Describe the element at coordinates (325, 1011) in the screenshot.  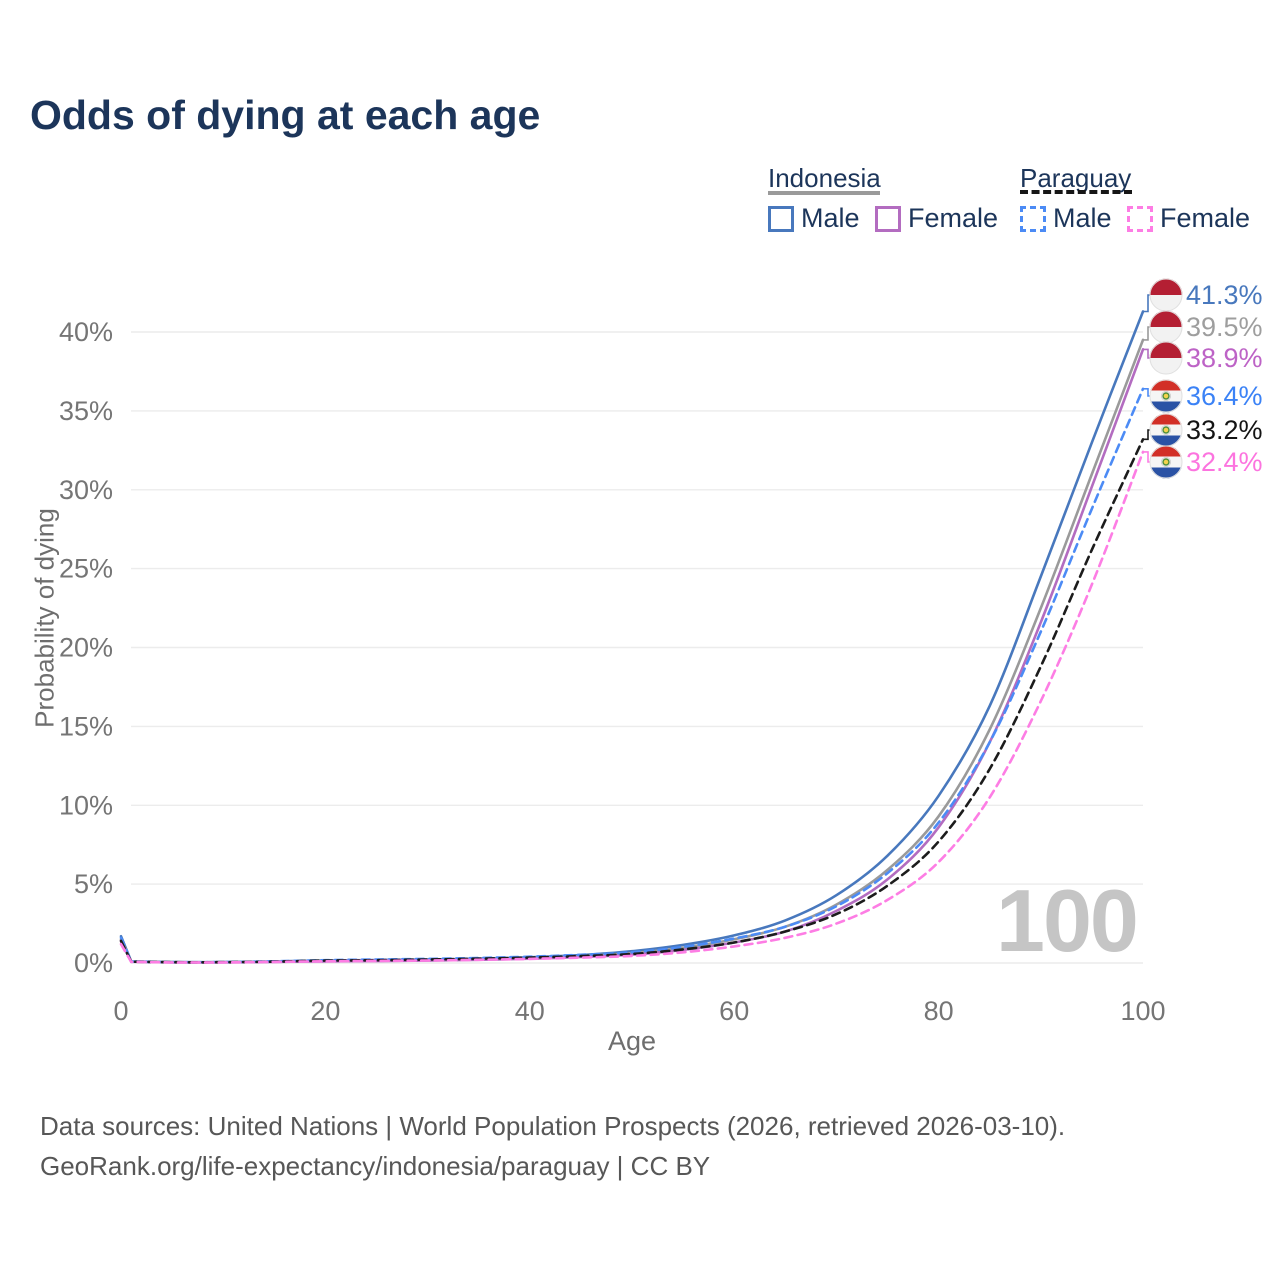
I see `x-tick-label: 20` at that location.